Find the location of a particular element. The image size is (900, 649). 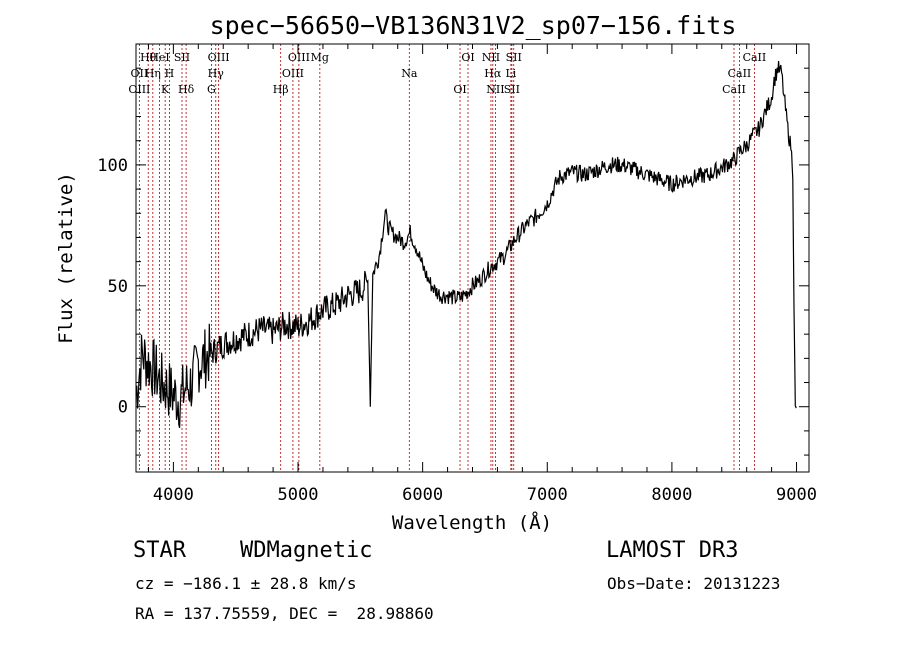

object-subclass: WDMagnetic is located at coordinates (306, 550).